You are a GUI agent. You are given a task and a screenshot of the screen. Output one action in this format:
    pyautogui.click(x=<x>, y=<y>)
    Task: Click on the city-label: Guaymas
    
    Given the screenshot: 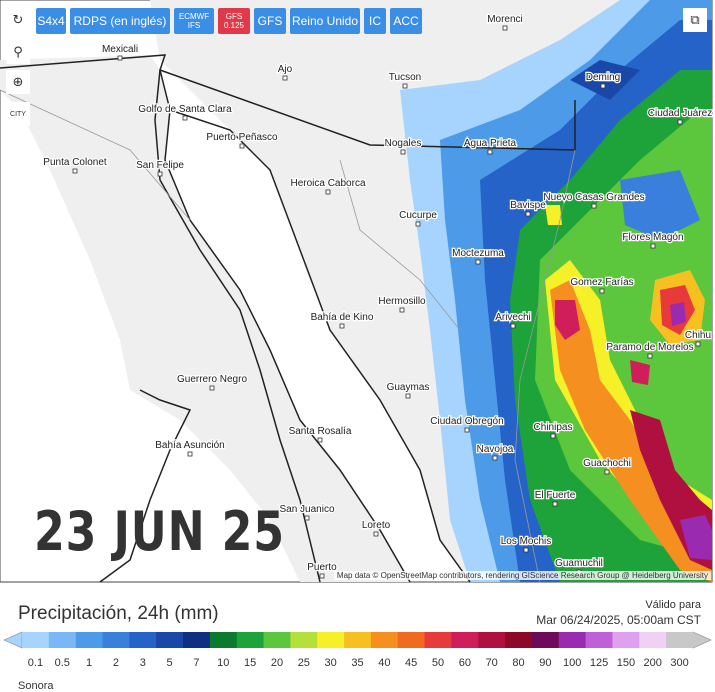 What is the action you would take?
    pyautogui.click(x=408, y=387)
    